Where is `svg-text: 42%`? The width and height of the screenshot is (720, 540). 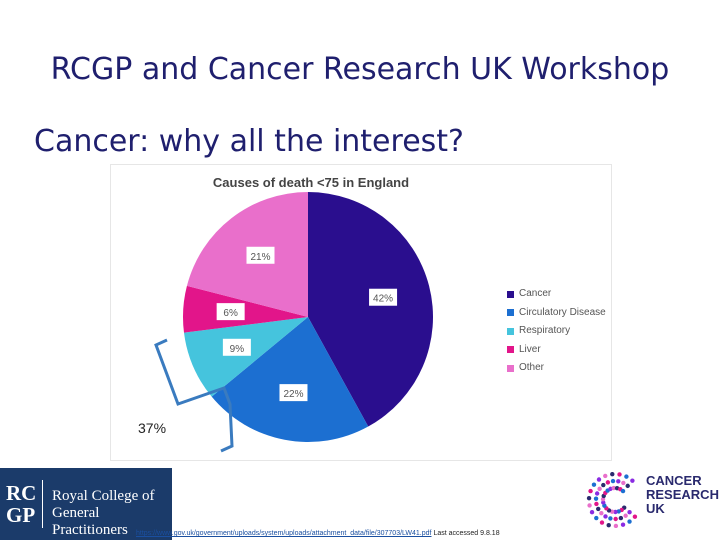 svg-text: 42% is located at coordinates (383, 299).